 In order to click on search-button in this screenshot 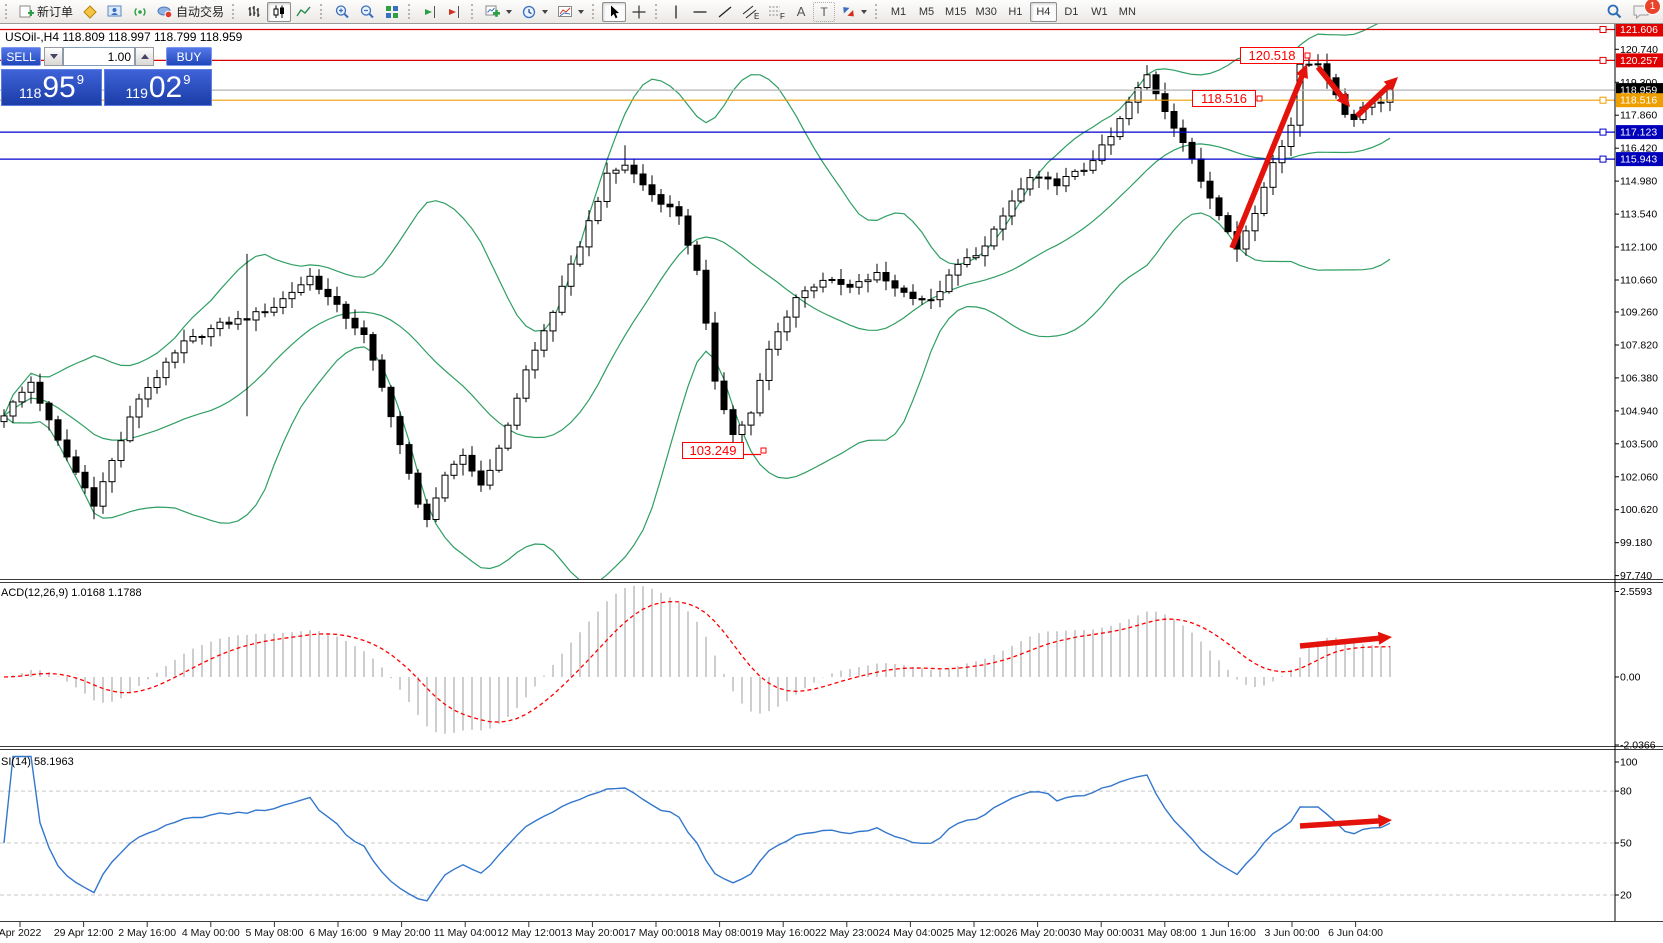, I will do `click(1614, 12)`.